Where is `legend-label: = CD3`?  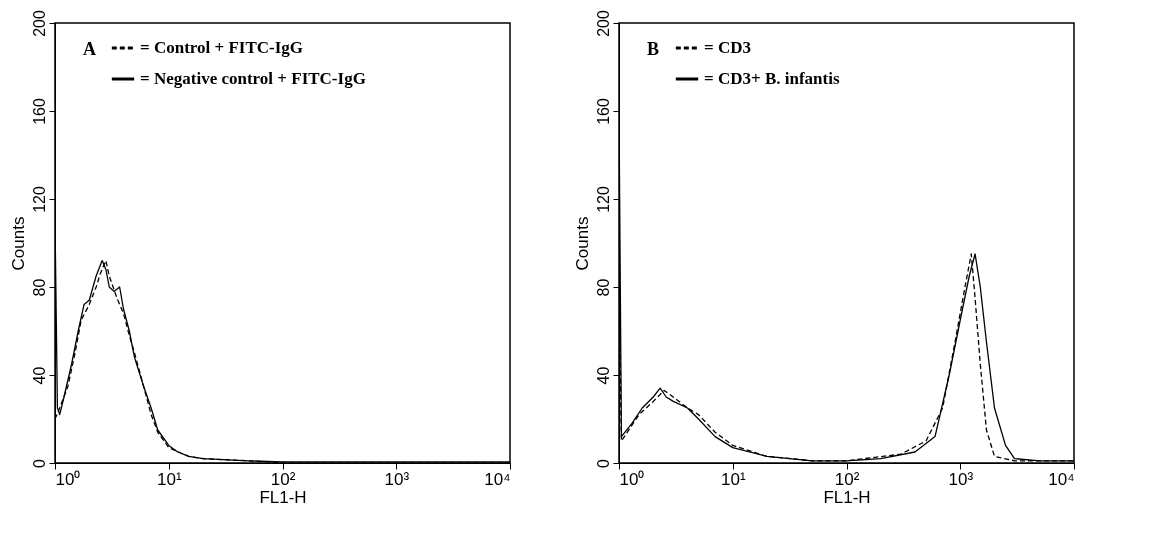 legend-label: = CD3 is located at coordinates (727, 47).